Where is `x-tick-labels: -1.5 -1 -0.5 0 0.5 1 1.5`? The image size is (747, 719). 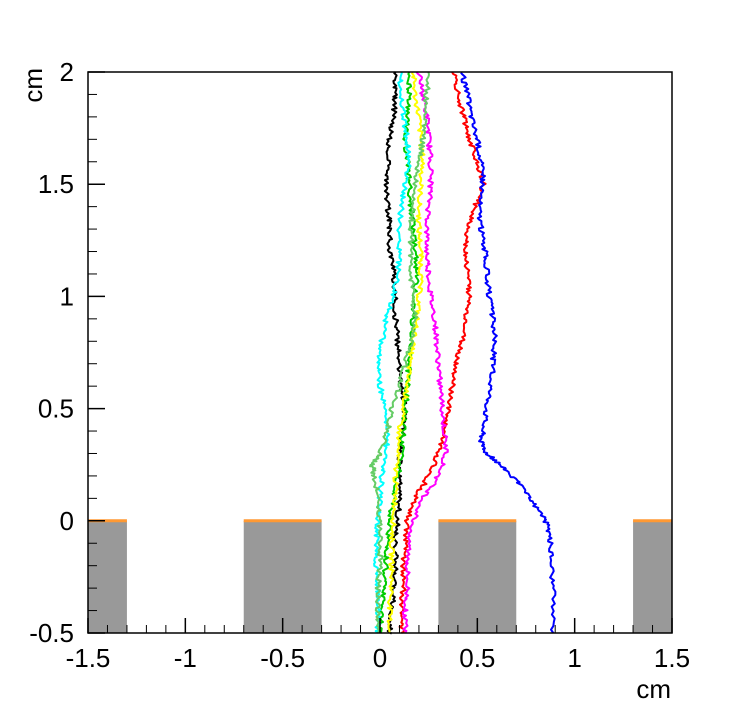 x-tick-labels: -1.5 -1 -0.5 0 0.5 1 1.5 is located at coordinates (378, 658).